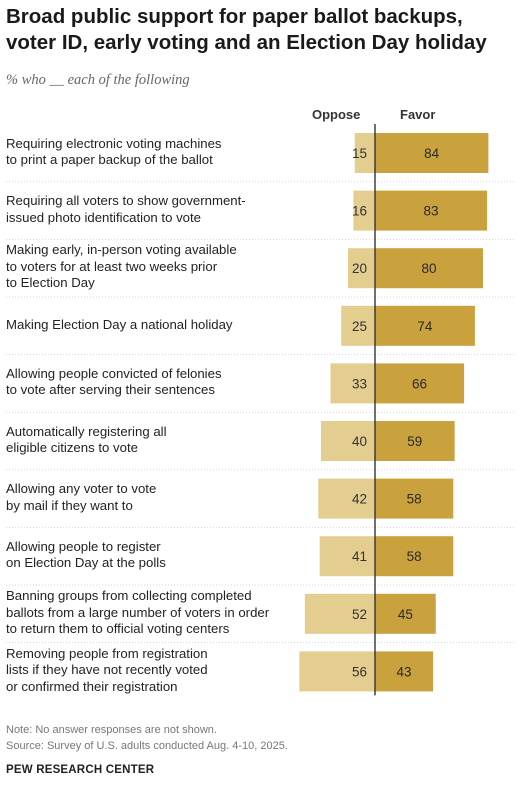  I want to click on oppose-value-label: 41, so click(359, 556).